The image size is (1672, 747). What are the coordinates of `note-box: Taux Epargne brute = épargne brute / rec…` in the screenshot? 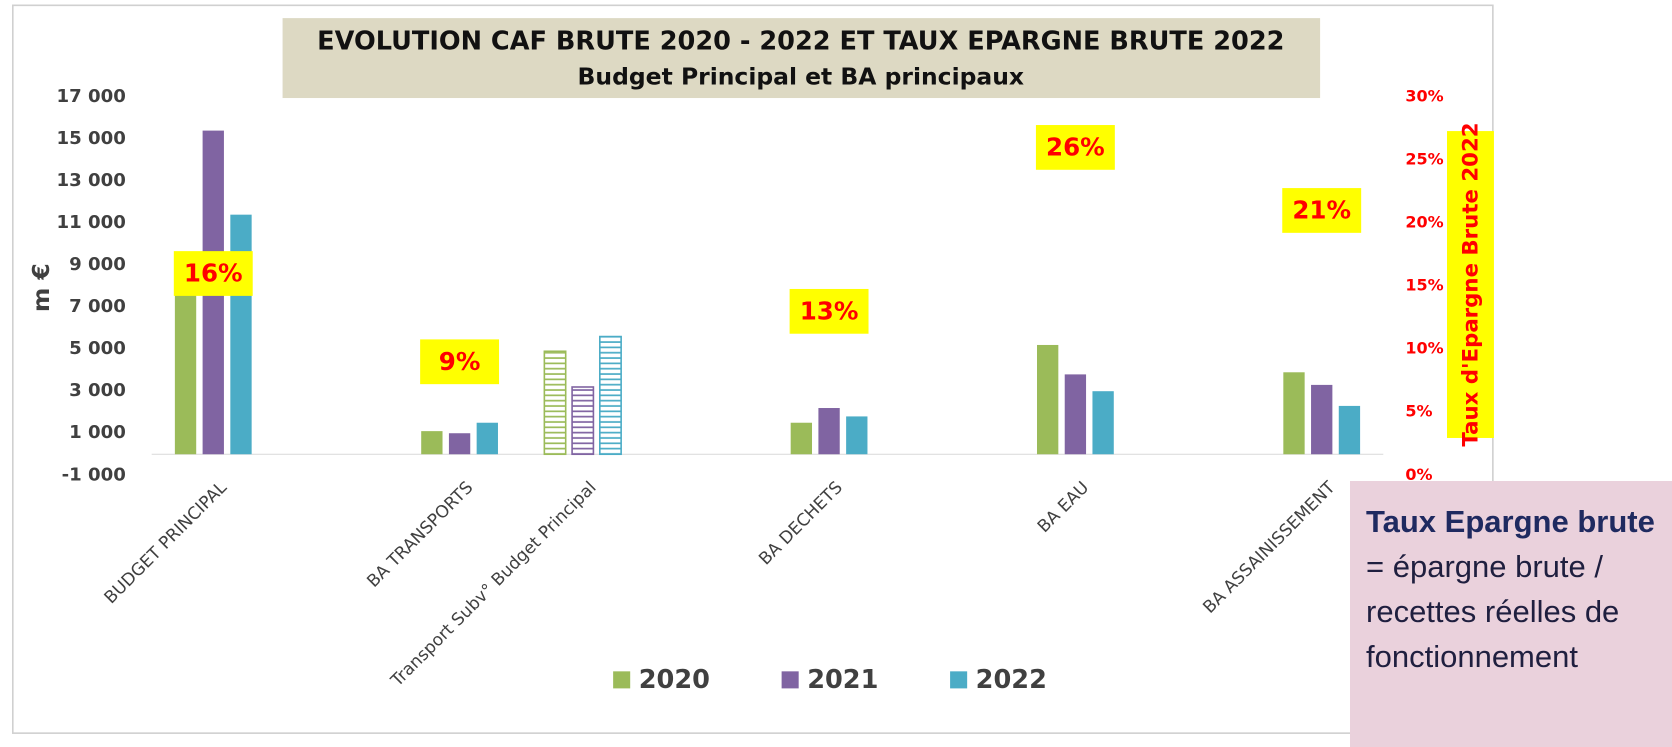 It's located at (1511, 614).